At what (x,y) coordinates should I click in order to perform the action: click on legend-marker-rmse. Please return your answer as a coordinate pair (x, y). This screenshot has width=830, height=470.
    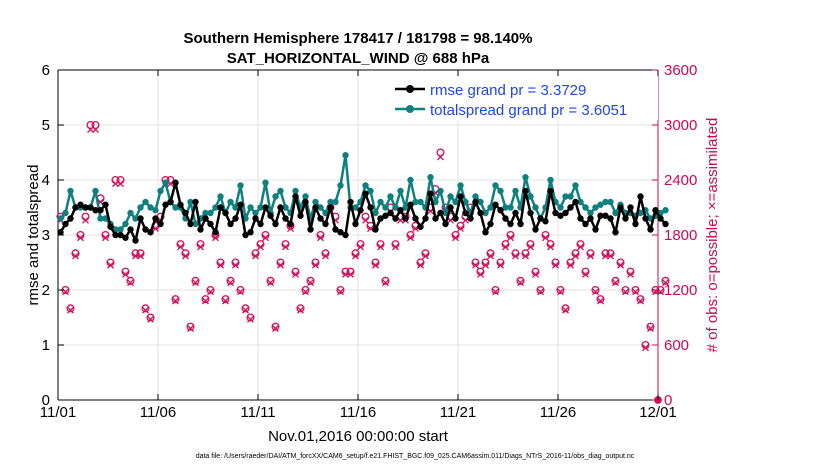
    Looking at the image, I should click on (410, 89).